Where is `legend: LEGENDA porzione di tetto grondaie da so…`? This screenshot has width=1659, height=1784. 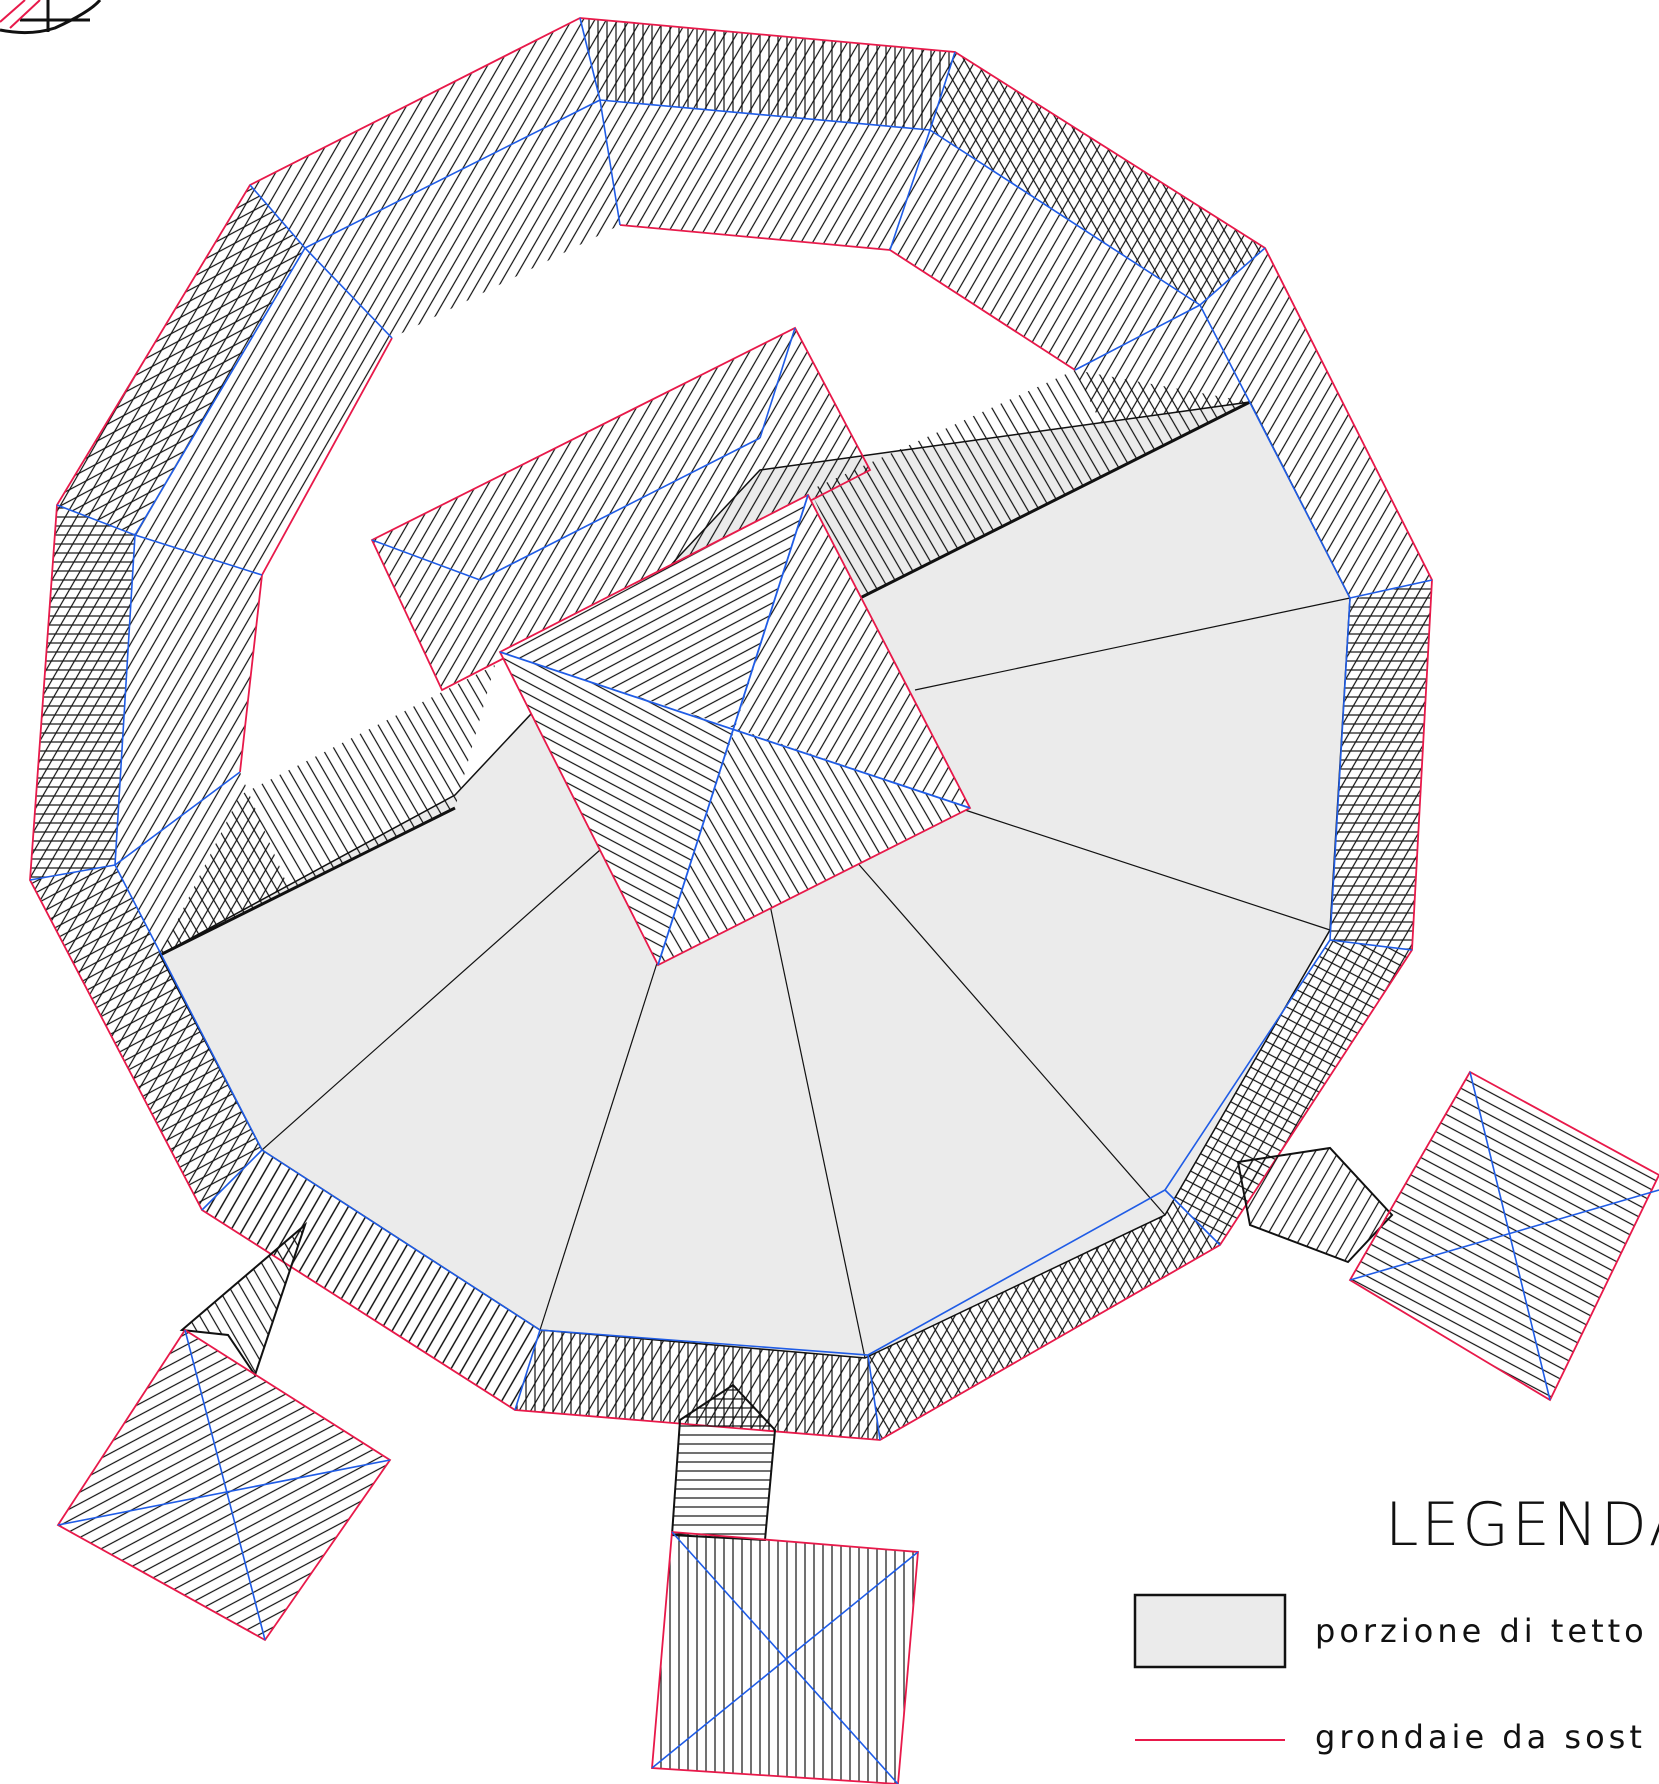 legend: LEGENDA porzione di tetto grondaie da so… is located at coordinates (1396, 1623).